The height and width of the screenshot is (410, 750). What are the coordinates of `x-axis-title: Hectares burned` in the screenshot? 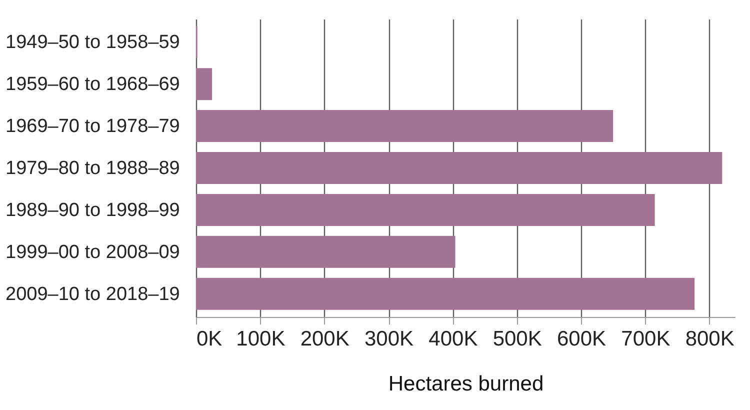 It's located at (466, 384).